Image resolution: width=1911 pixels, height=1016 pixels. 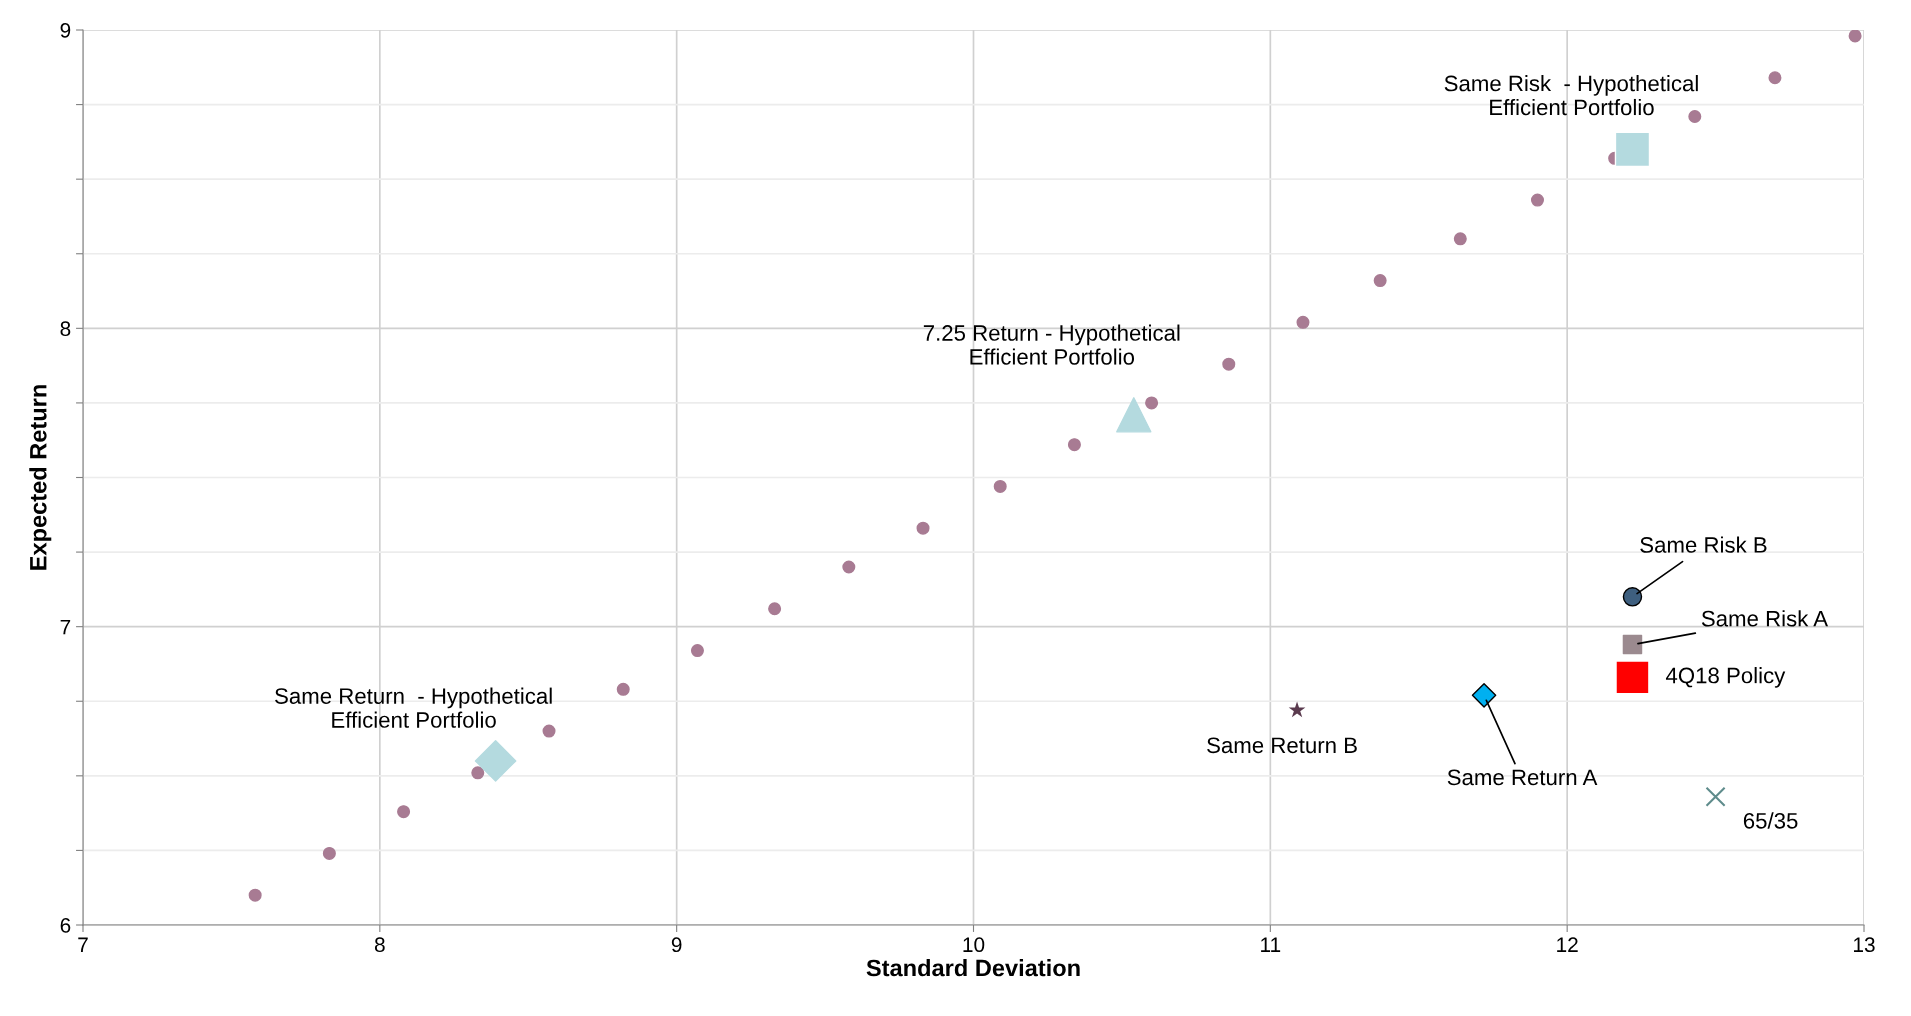 What do you see at coordinates (974, 945) in the screenshot?
I see `x-tick-label: 10` at bounding box center [974, 945].